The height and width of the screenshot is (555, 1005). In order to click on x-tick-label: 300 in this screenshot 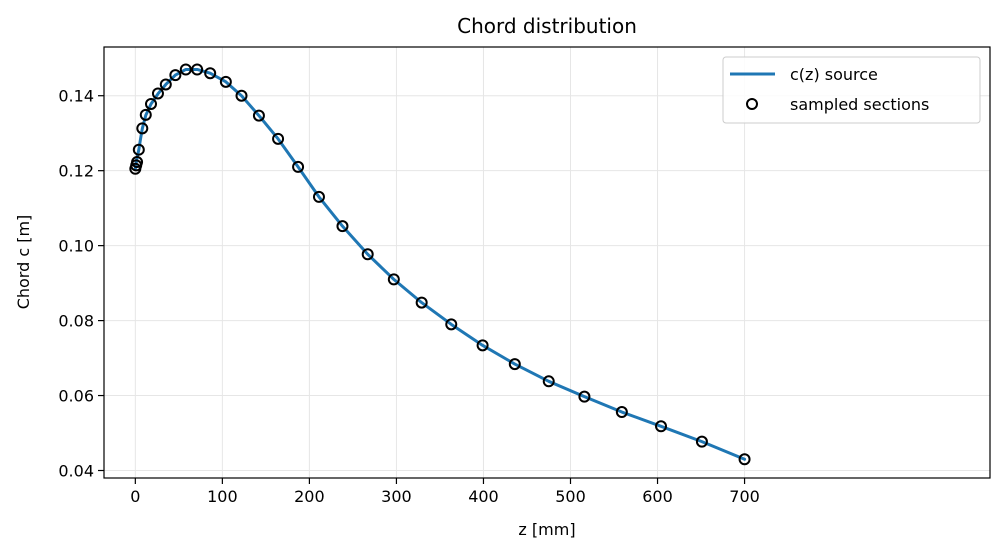, I will do `click(396, 496)`.